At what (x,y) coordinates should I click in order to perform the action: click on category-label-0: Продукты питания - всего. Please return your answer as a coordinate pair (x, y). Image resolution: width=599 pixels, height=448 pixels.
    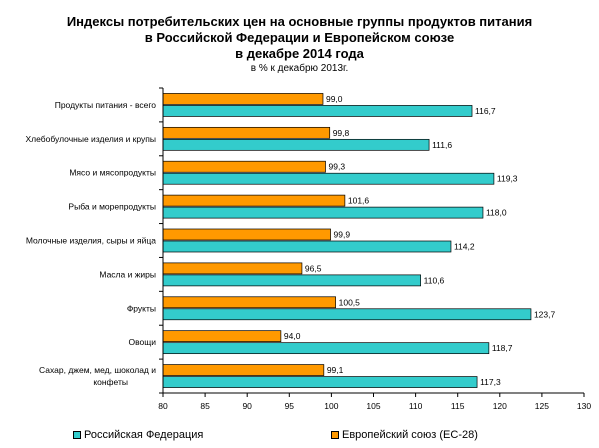
    Looking at the image, I should click on (106, 105).